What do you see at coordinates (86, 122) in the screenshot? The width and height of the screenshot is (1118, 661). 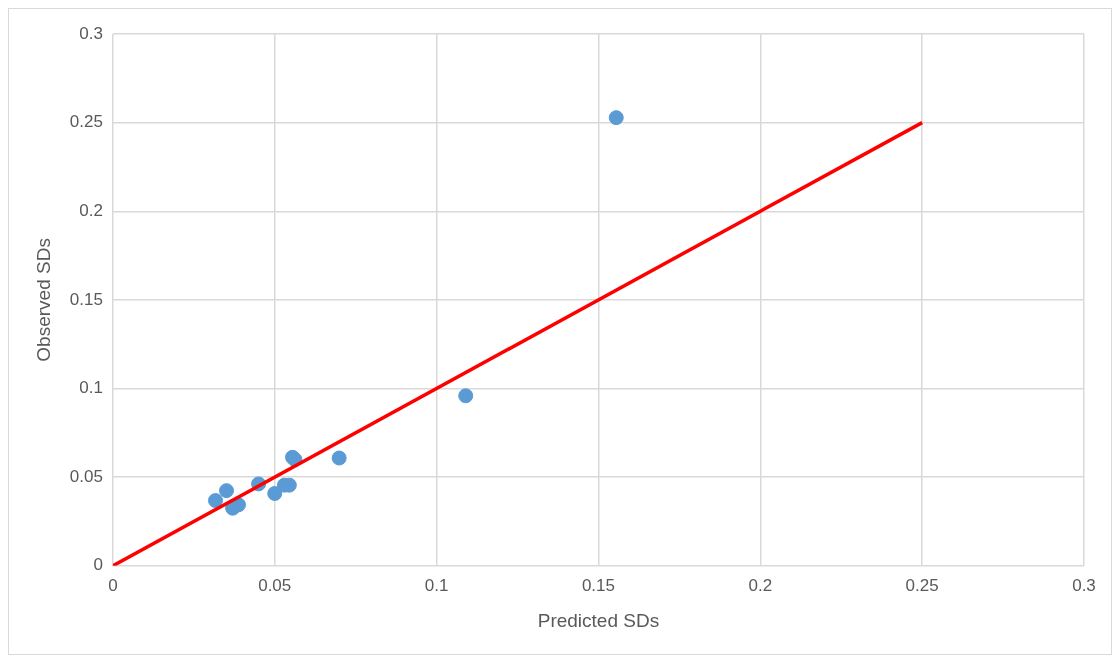 I see `y-tick-label: 0.25` at bounding box center [86, 122].